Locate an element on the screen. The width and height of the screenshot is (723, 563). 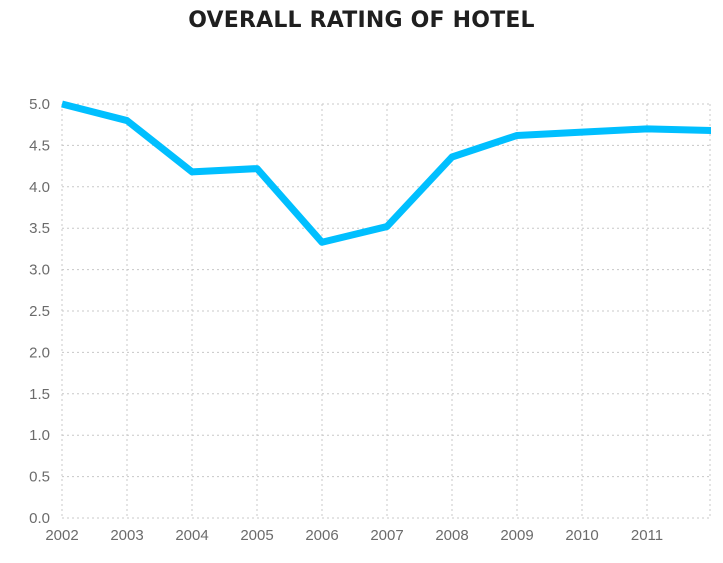
y-tick-label: 3.0 is located at coordinates (39, 270).